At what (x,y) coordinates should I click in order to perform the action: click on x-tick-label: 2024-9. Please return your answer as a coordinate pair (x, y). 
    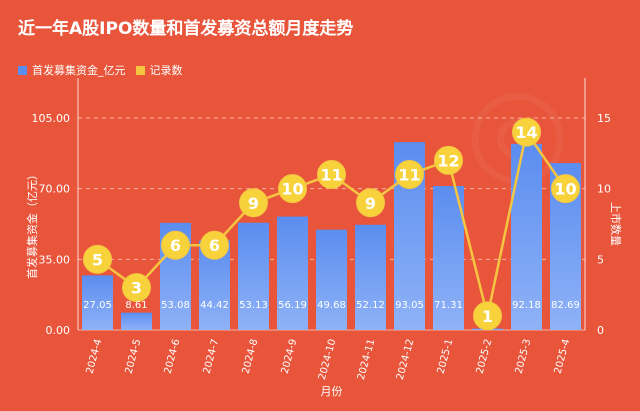
    Looking at the image, I should click on (290, 356).